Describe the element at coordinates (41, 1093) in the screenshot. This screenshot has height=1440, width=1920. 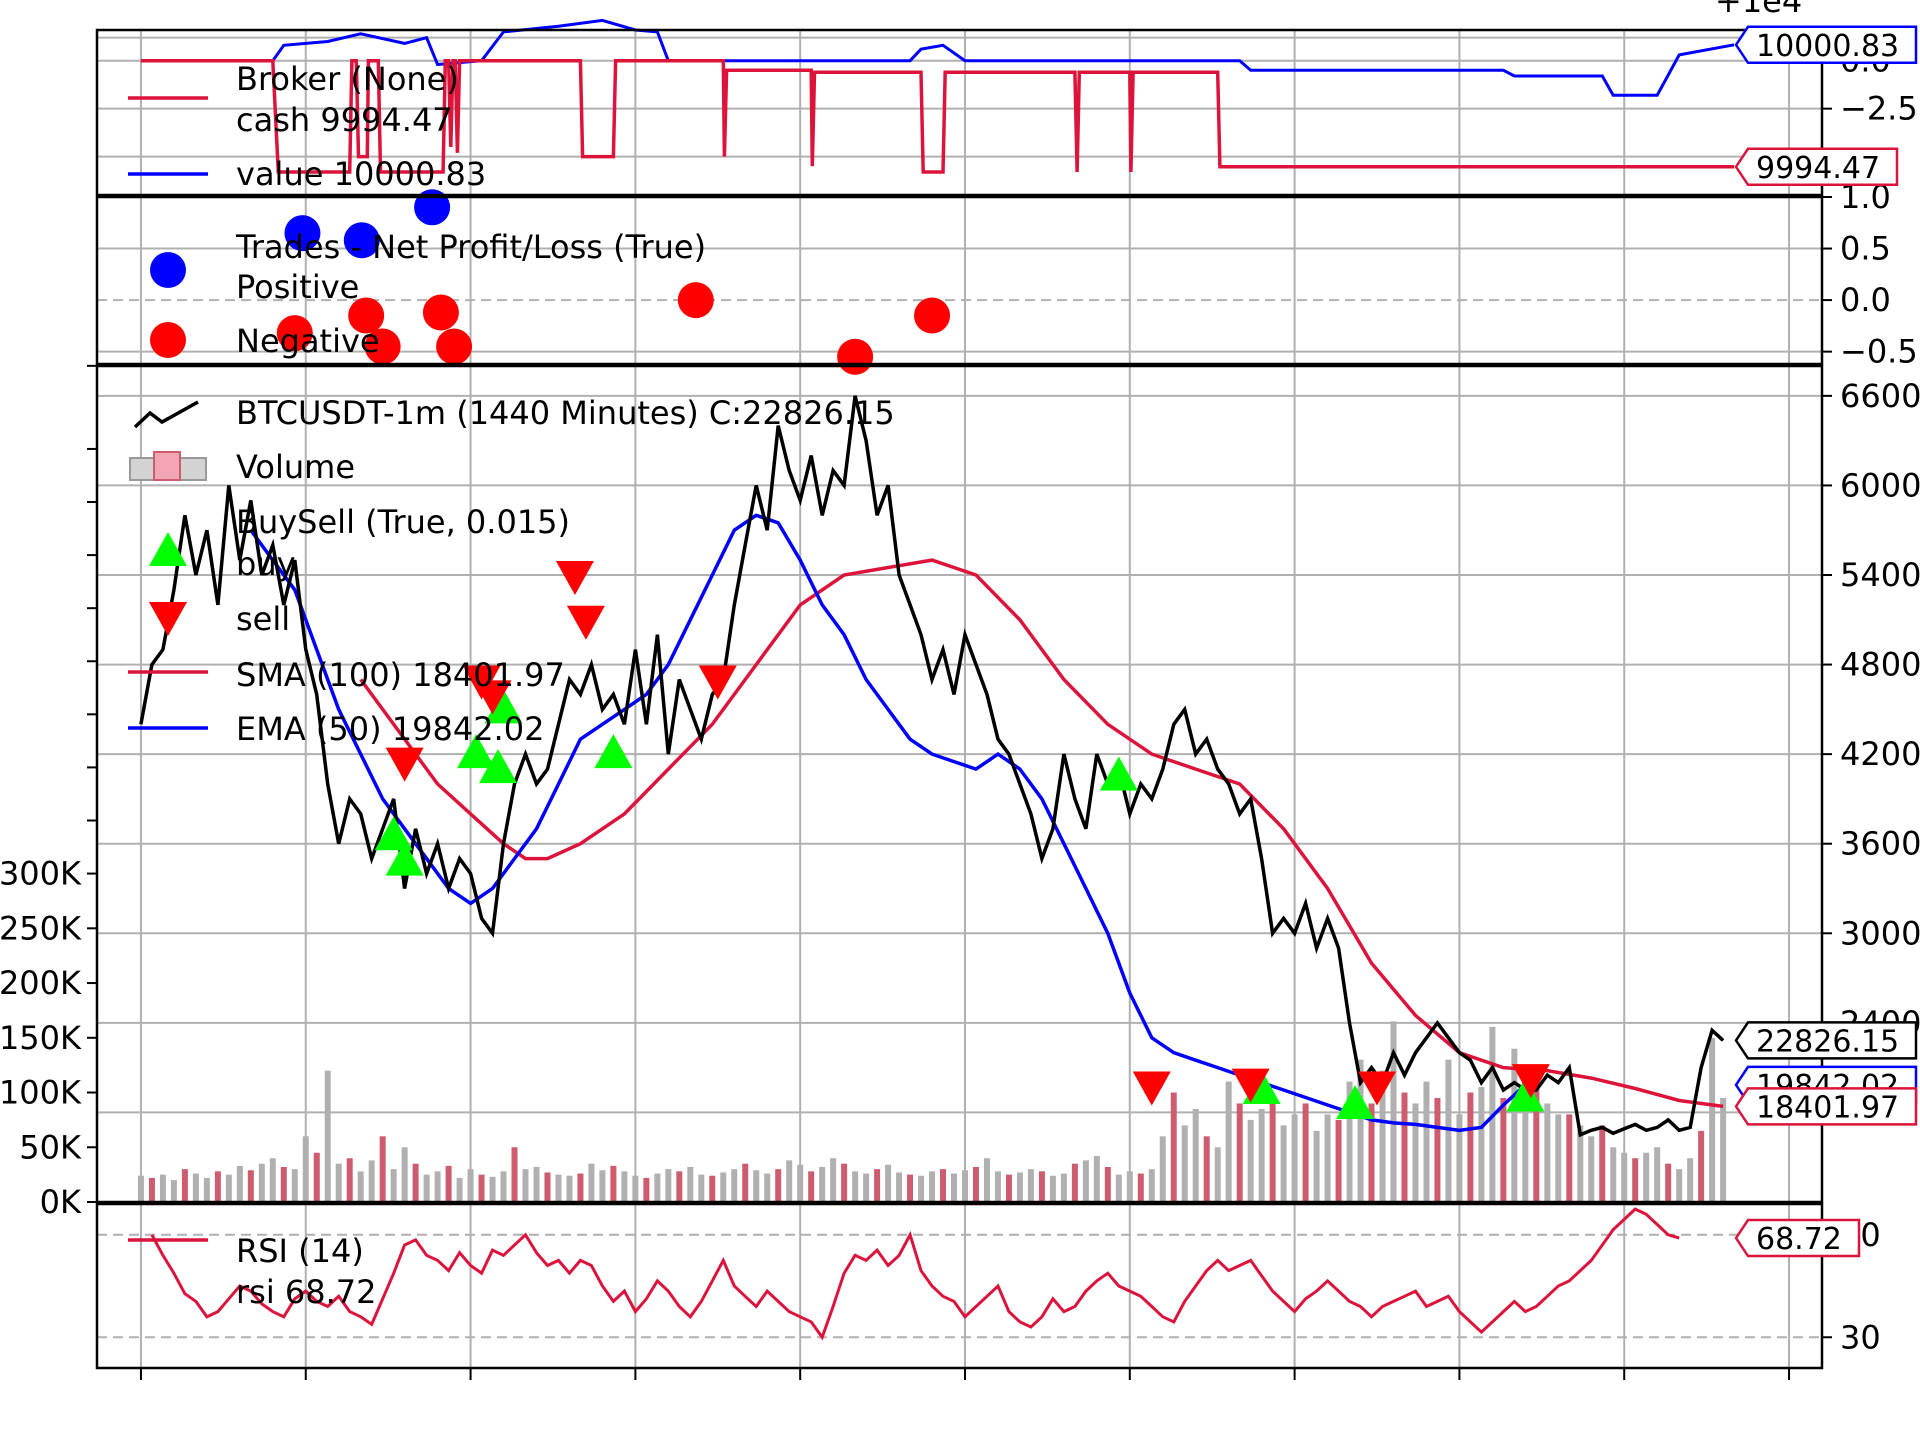
I see `volume-y-tick-label: 100K` at that location.